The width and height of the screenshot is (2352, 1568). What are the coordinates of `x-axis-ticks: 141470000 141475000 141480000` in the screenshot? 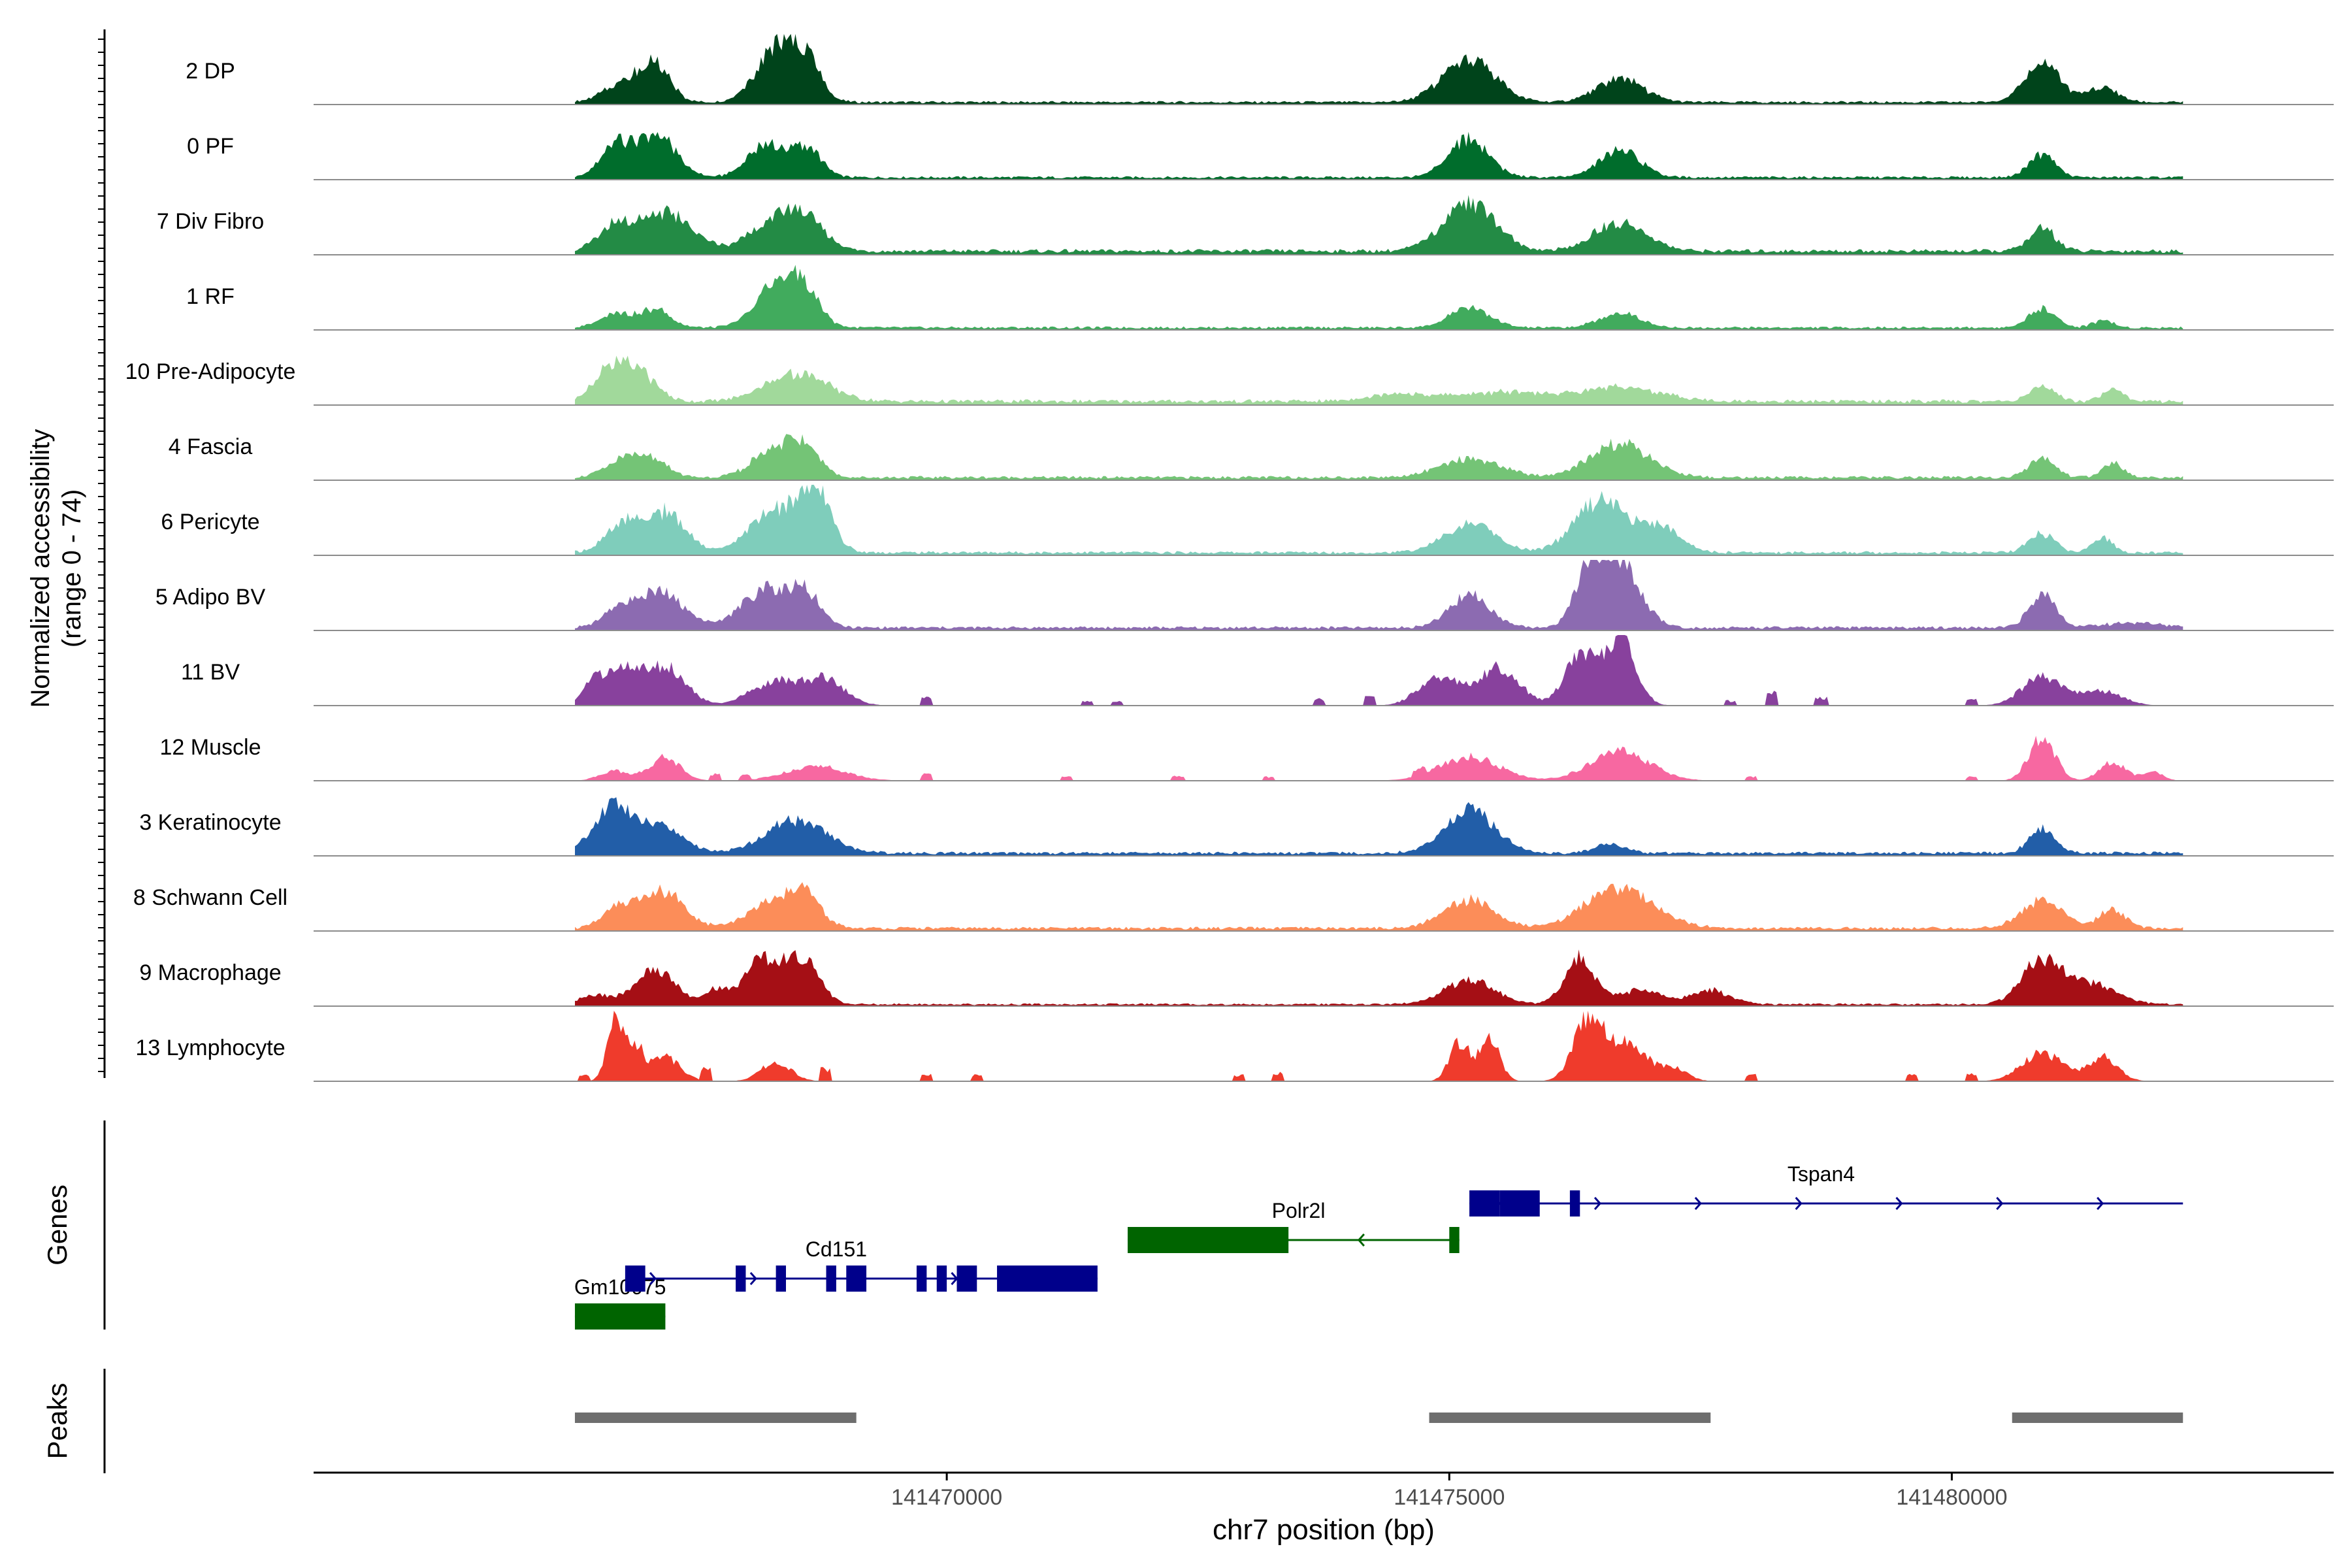 It's located at (1449, 1491).